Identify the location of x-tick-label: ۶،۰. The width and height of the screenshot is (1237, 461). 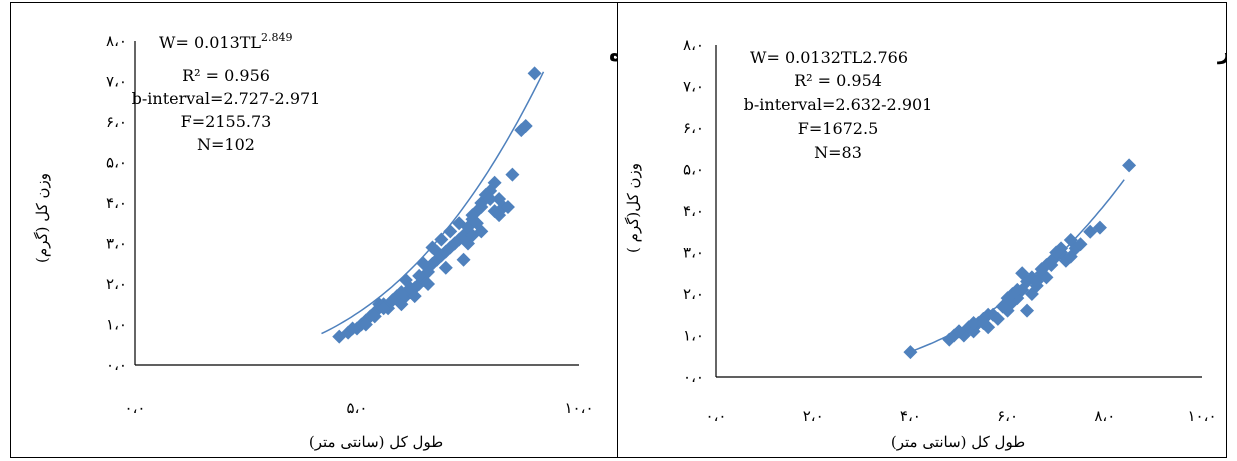
(1007, 416).